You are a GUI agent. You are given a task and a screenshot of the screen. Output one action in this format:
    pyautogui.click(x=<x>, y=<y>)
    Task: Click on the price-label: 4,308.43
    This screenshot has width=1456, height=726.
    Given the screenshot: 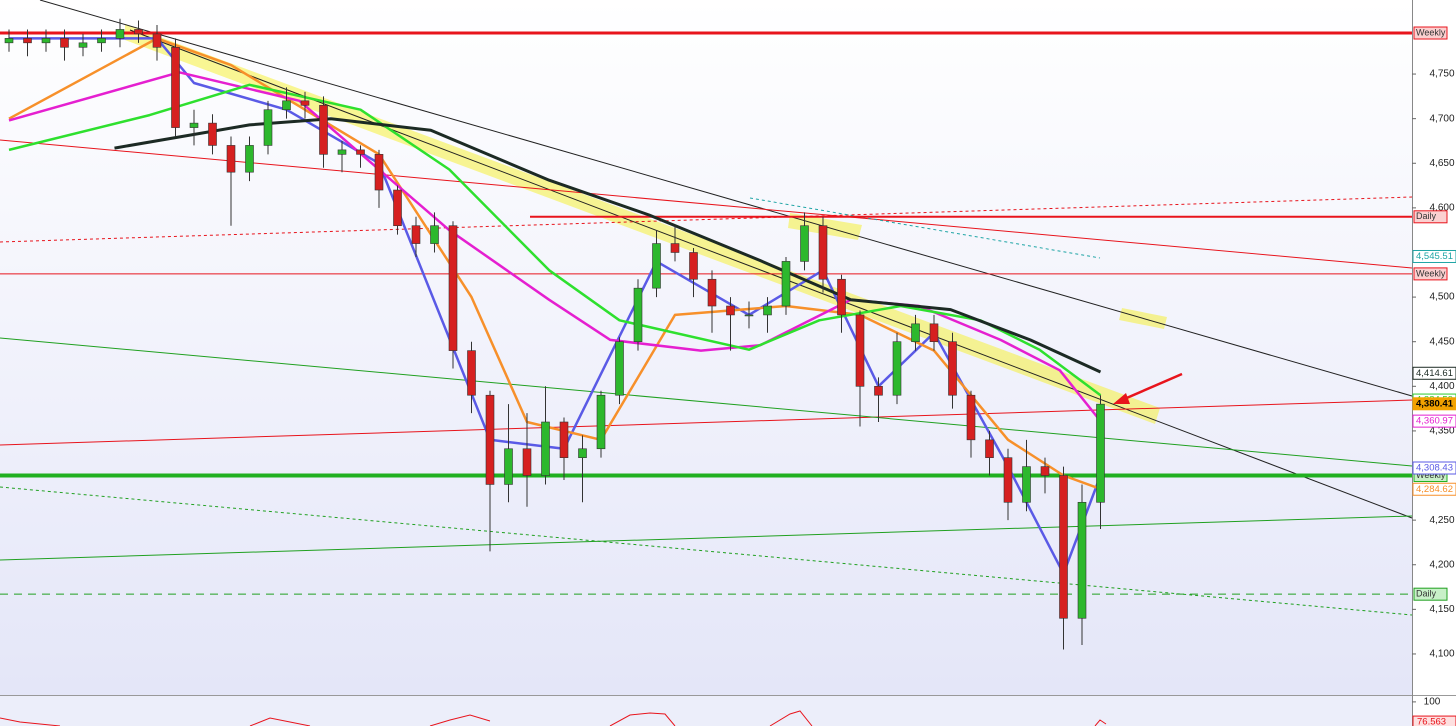 What is the action you would take?
    pyautogui.click(x=1434, y=468)
    